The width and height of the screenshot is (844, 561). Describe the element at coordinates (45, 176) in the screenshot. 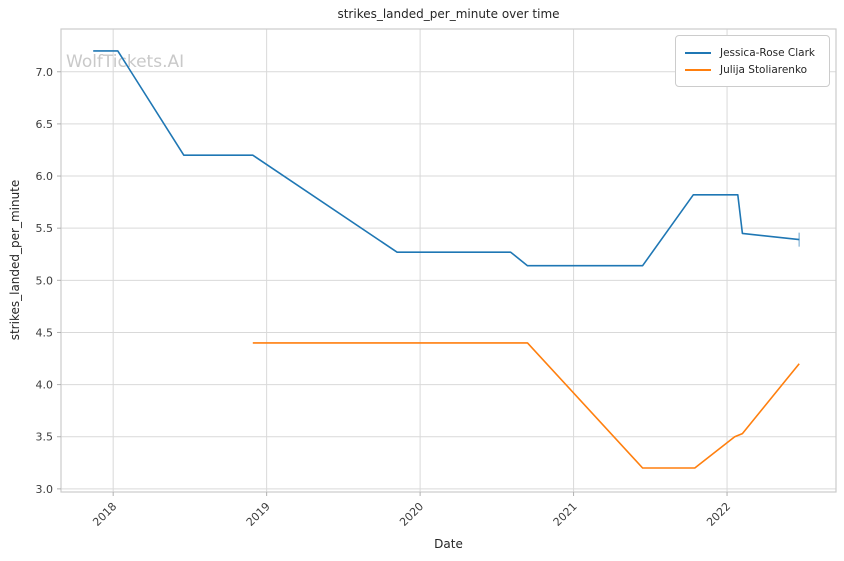

I see `y-tick-label: 6.0` at that location.